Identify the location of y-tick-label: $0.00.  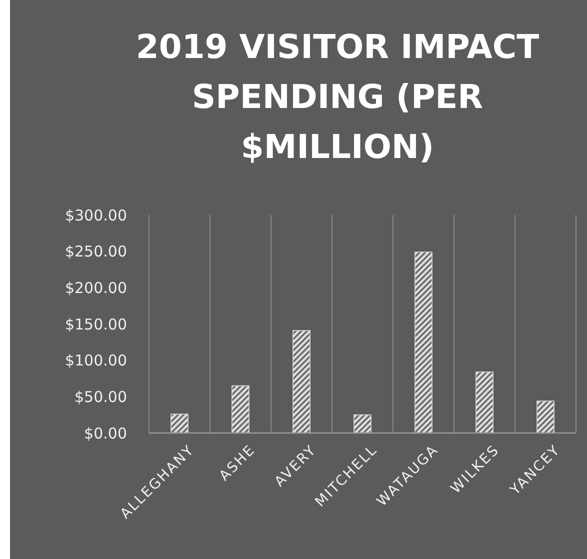
(105, 433).